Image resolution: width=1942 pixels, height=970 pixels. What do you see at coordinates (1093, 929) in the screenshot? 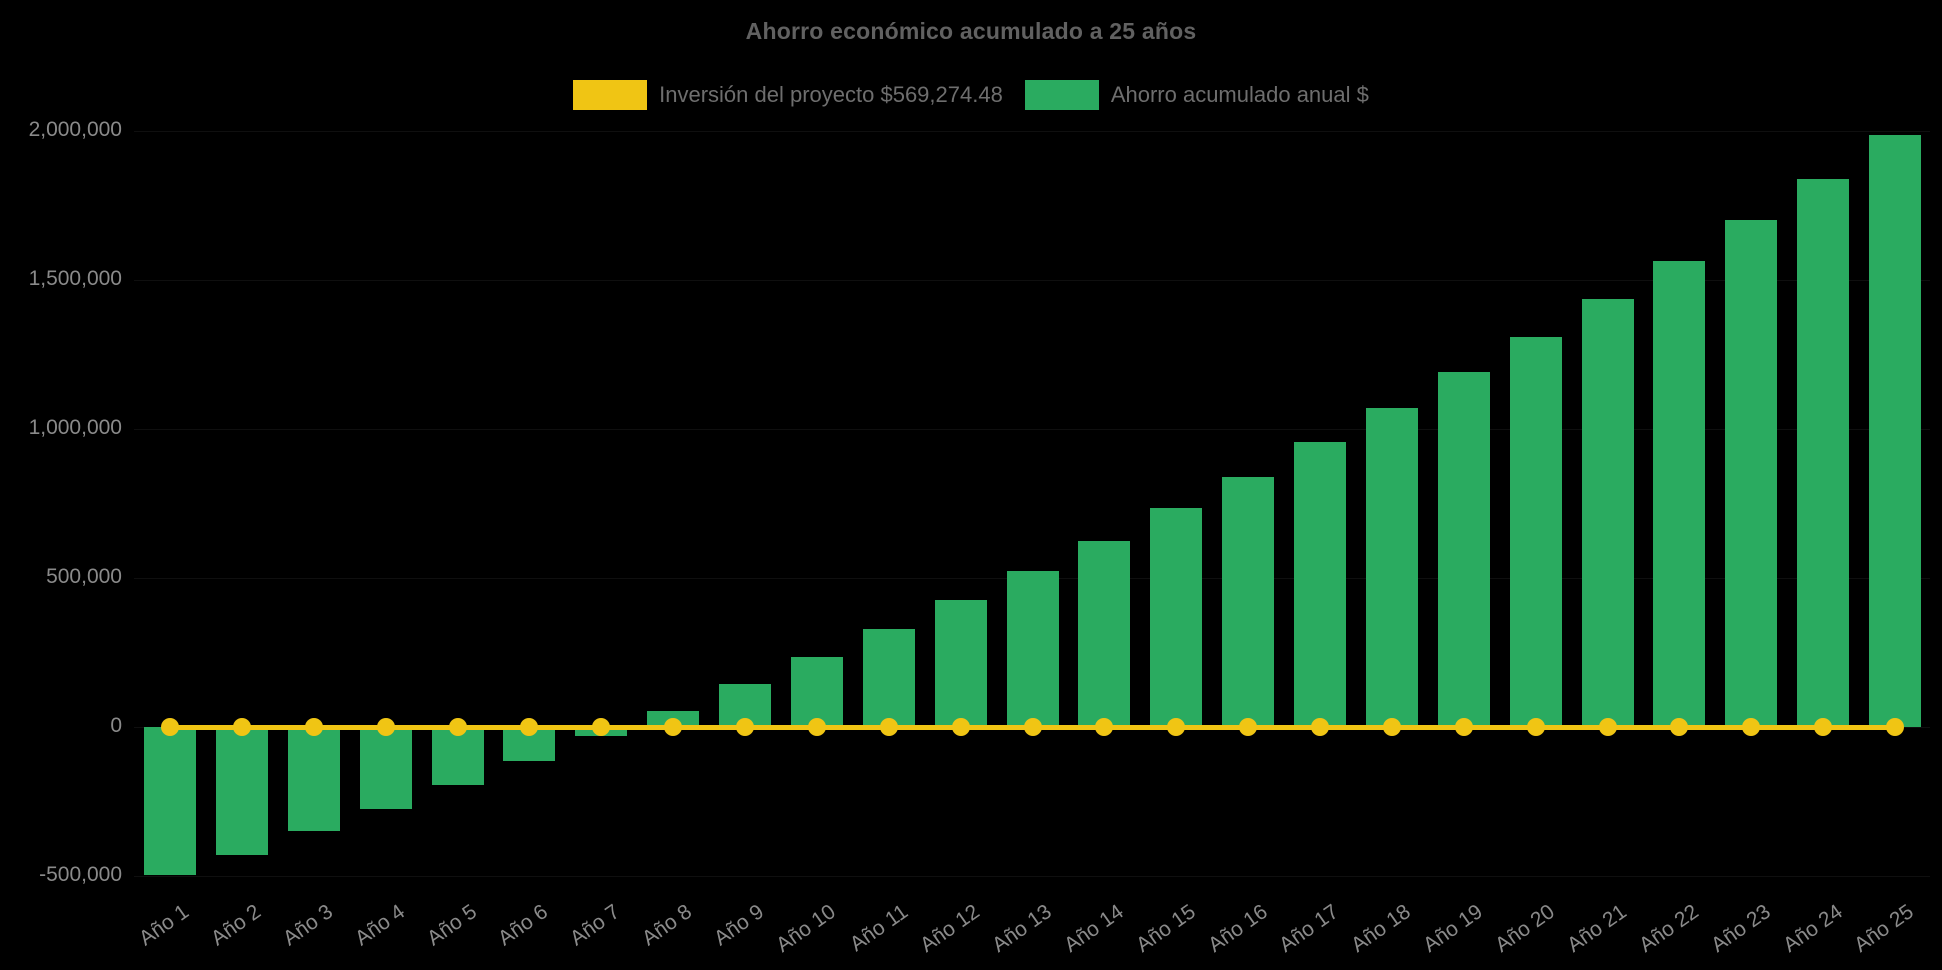
I see `x-axis-label: Año 14` at bounding box center [1093, 929].